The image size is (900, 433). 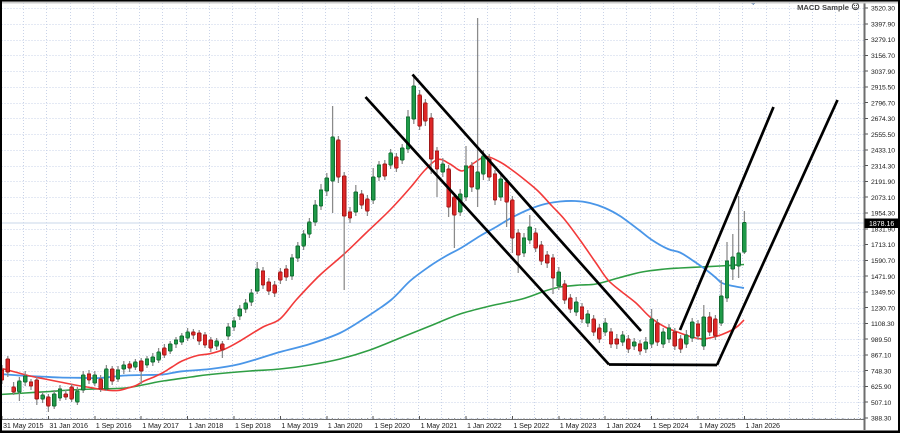 I want to click on svg-text: 31 May 2015, so click(x=23, y=425).